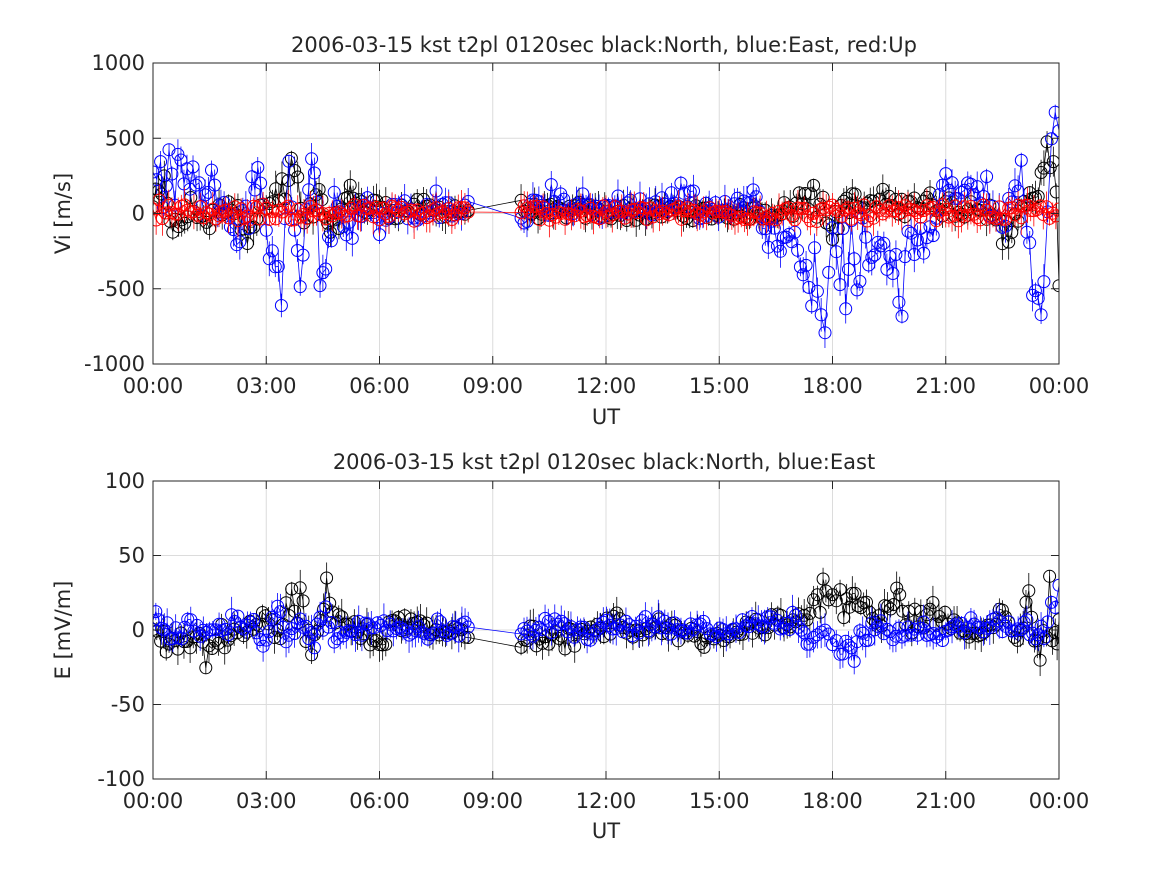 Image resolution: width=1167 pixels, height=875 pixels. I want to click on velocity-y-tick-label: 1000, so click(118, 63).